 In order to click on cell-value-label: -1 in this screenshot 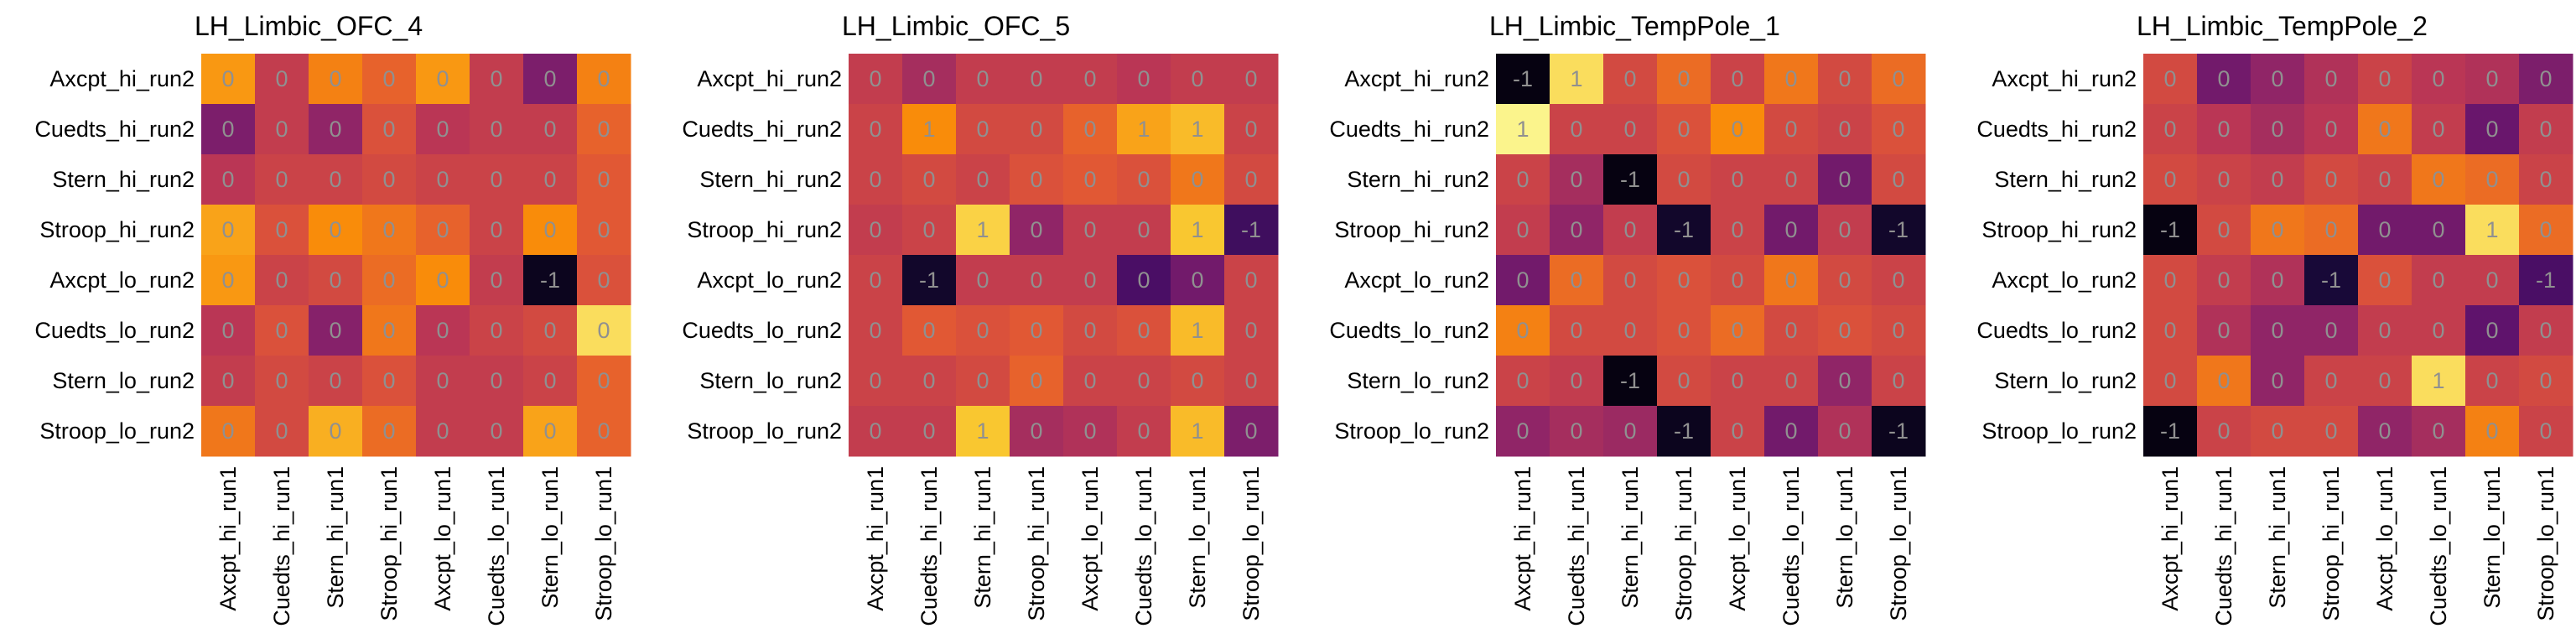, I will do `click(2170, 229)`.